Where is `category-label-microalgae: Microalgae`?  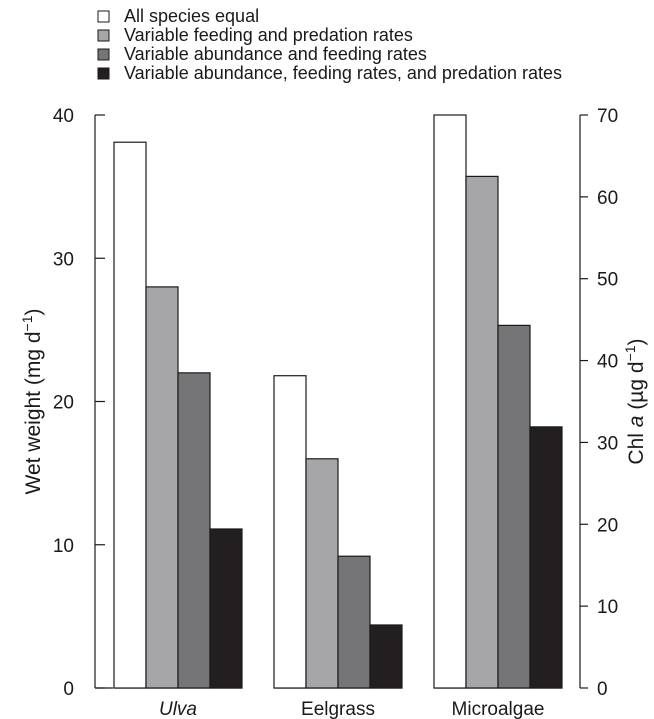 category-label-microalgae: Microalgae is located at coordinates (498, 709).